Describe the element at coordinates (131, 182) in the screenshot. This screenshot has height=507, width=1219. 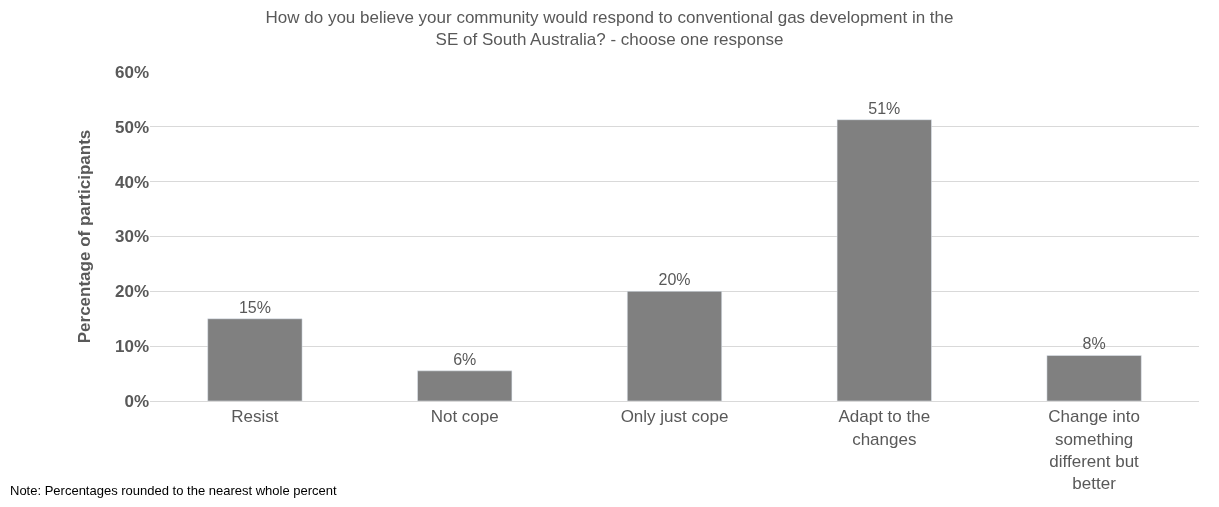
I see `y-tick-label: 40%` at that location.